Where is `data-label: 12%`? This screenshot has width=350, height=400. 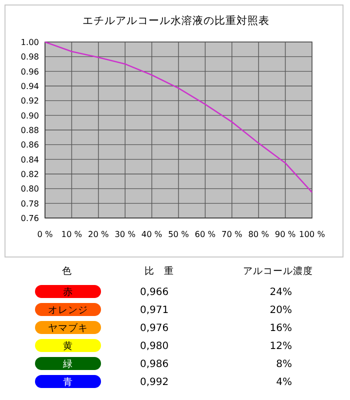 data-label: 12% is located at coordinates (281, 346).